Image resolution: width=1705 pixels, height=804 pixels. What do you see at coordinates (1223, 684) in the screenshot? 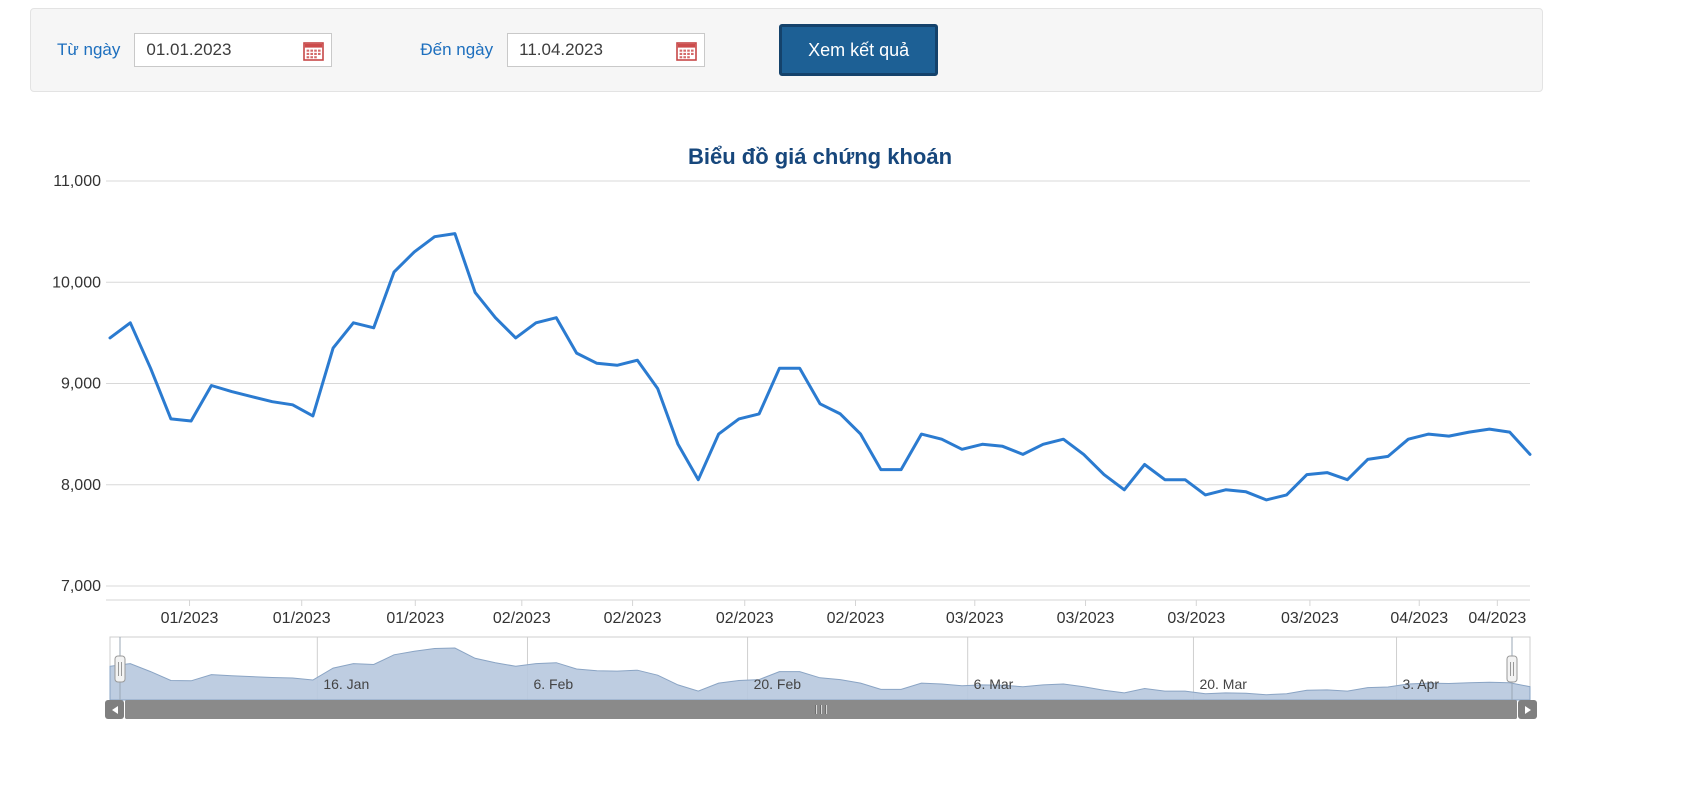
I see `navigator-label: 20. Mar` at bounding box center [1223, 684].